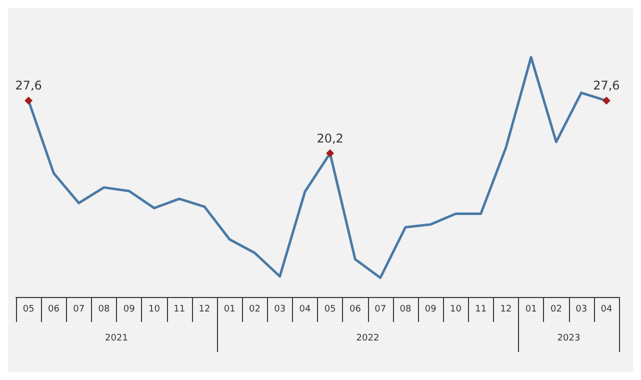  Describe the element at coordinates (568, 339) in the screenshot. I see `text: 2023` at that location.